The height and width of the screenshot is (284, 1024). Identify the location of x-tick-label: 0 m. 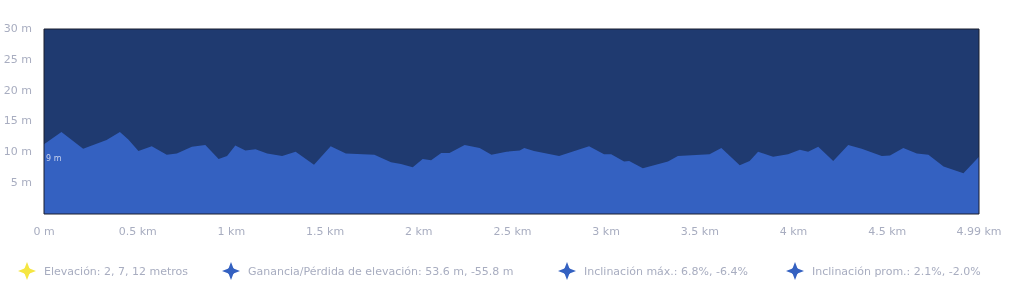
(44, 232).